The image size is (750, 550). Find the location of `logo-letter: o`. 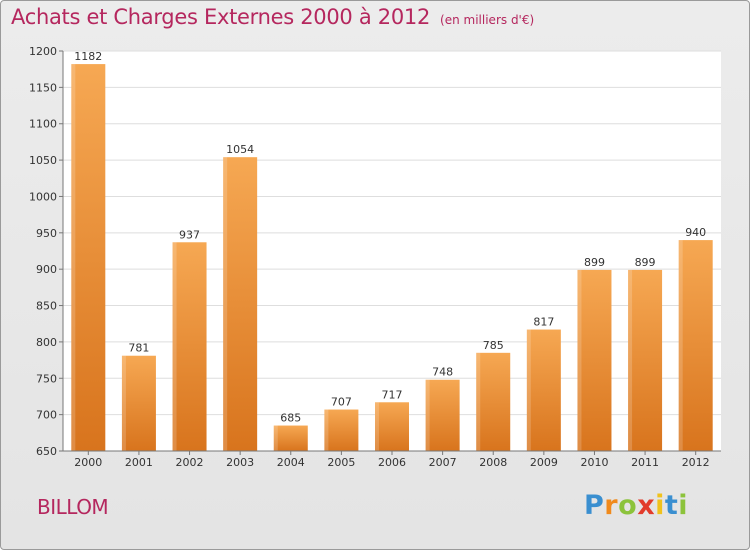

logo-letter: o is located at coordinates (628, 505).